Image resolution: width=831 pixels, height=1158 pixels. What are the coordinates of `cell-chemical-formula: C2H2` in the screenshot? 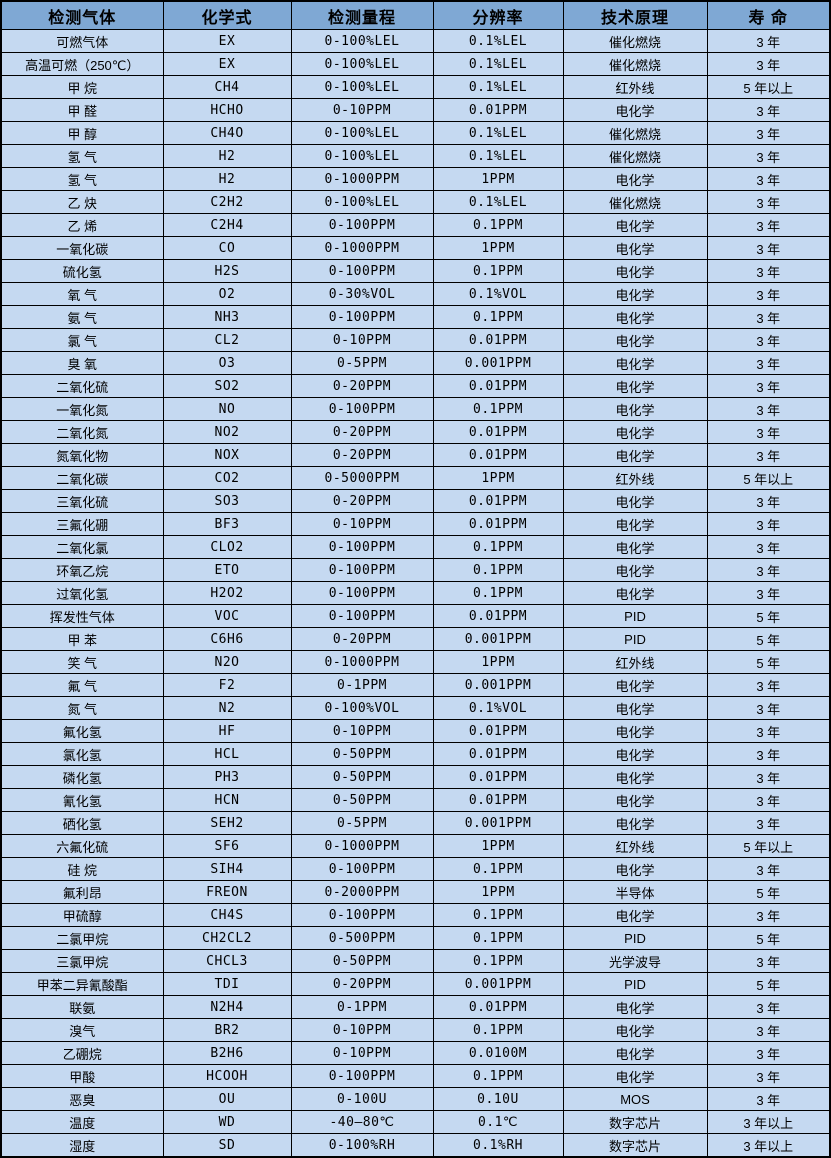 It's located at (227, 202).